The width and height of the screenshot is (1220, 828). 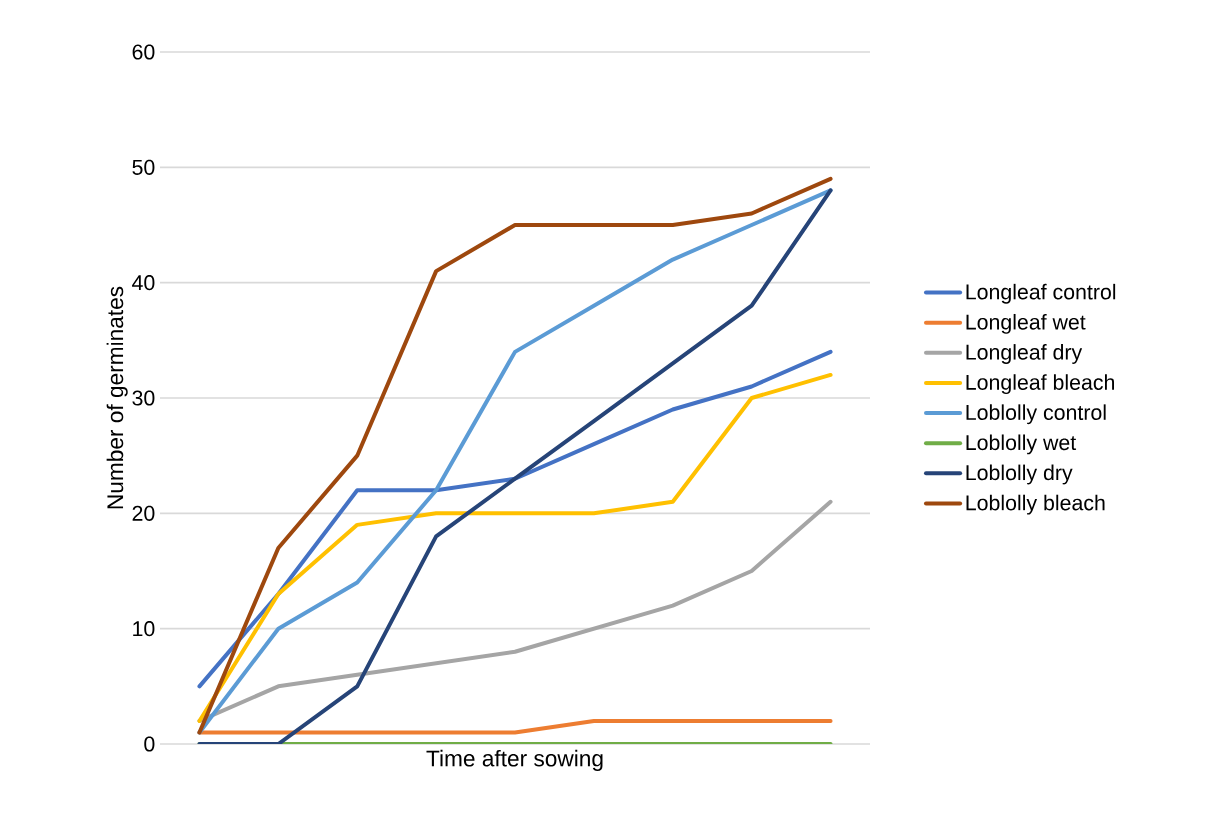 I want to click on y-tick-label: 10, so click(x=144, y=629).